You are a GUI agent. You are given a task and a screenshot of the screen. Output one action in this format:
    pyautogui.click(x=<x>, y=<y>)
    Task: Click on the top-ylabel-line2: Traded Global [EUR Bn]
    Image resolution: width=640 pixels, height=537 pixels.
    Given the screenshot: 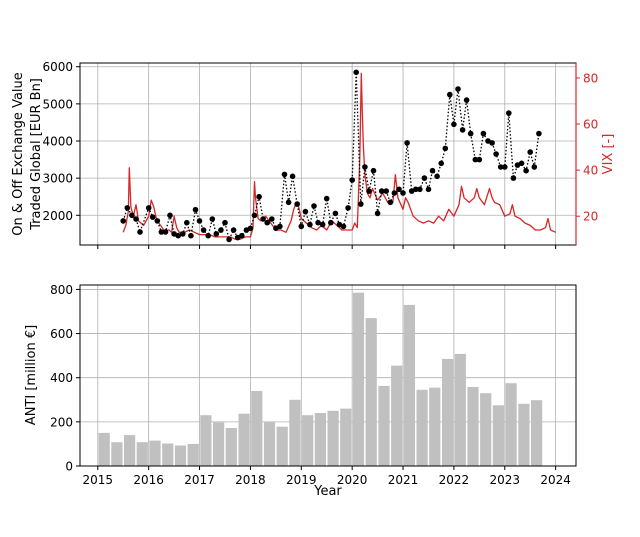 What is the action you would take?
    pyautogui.click(x=36, y=154)
    